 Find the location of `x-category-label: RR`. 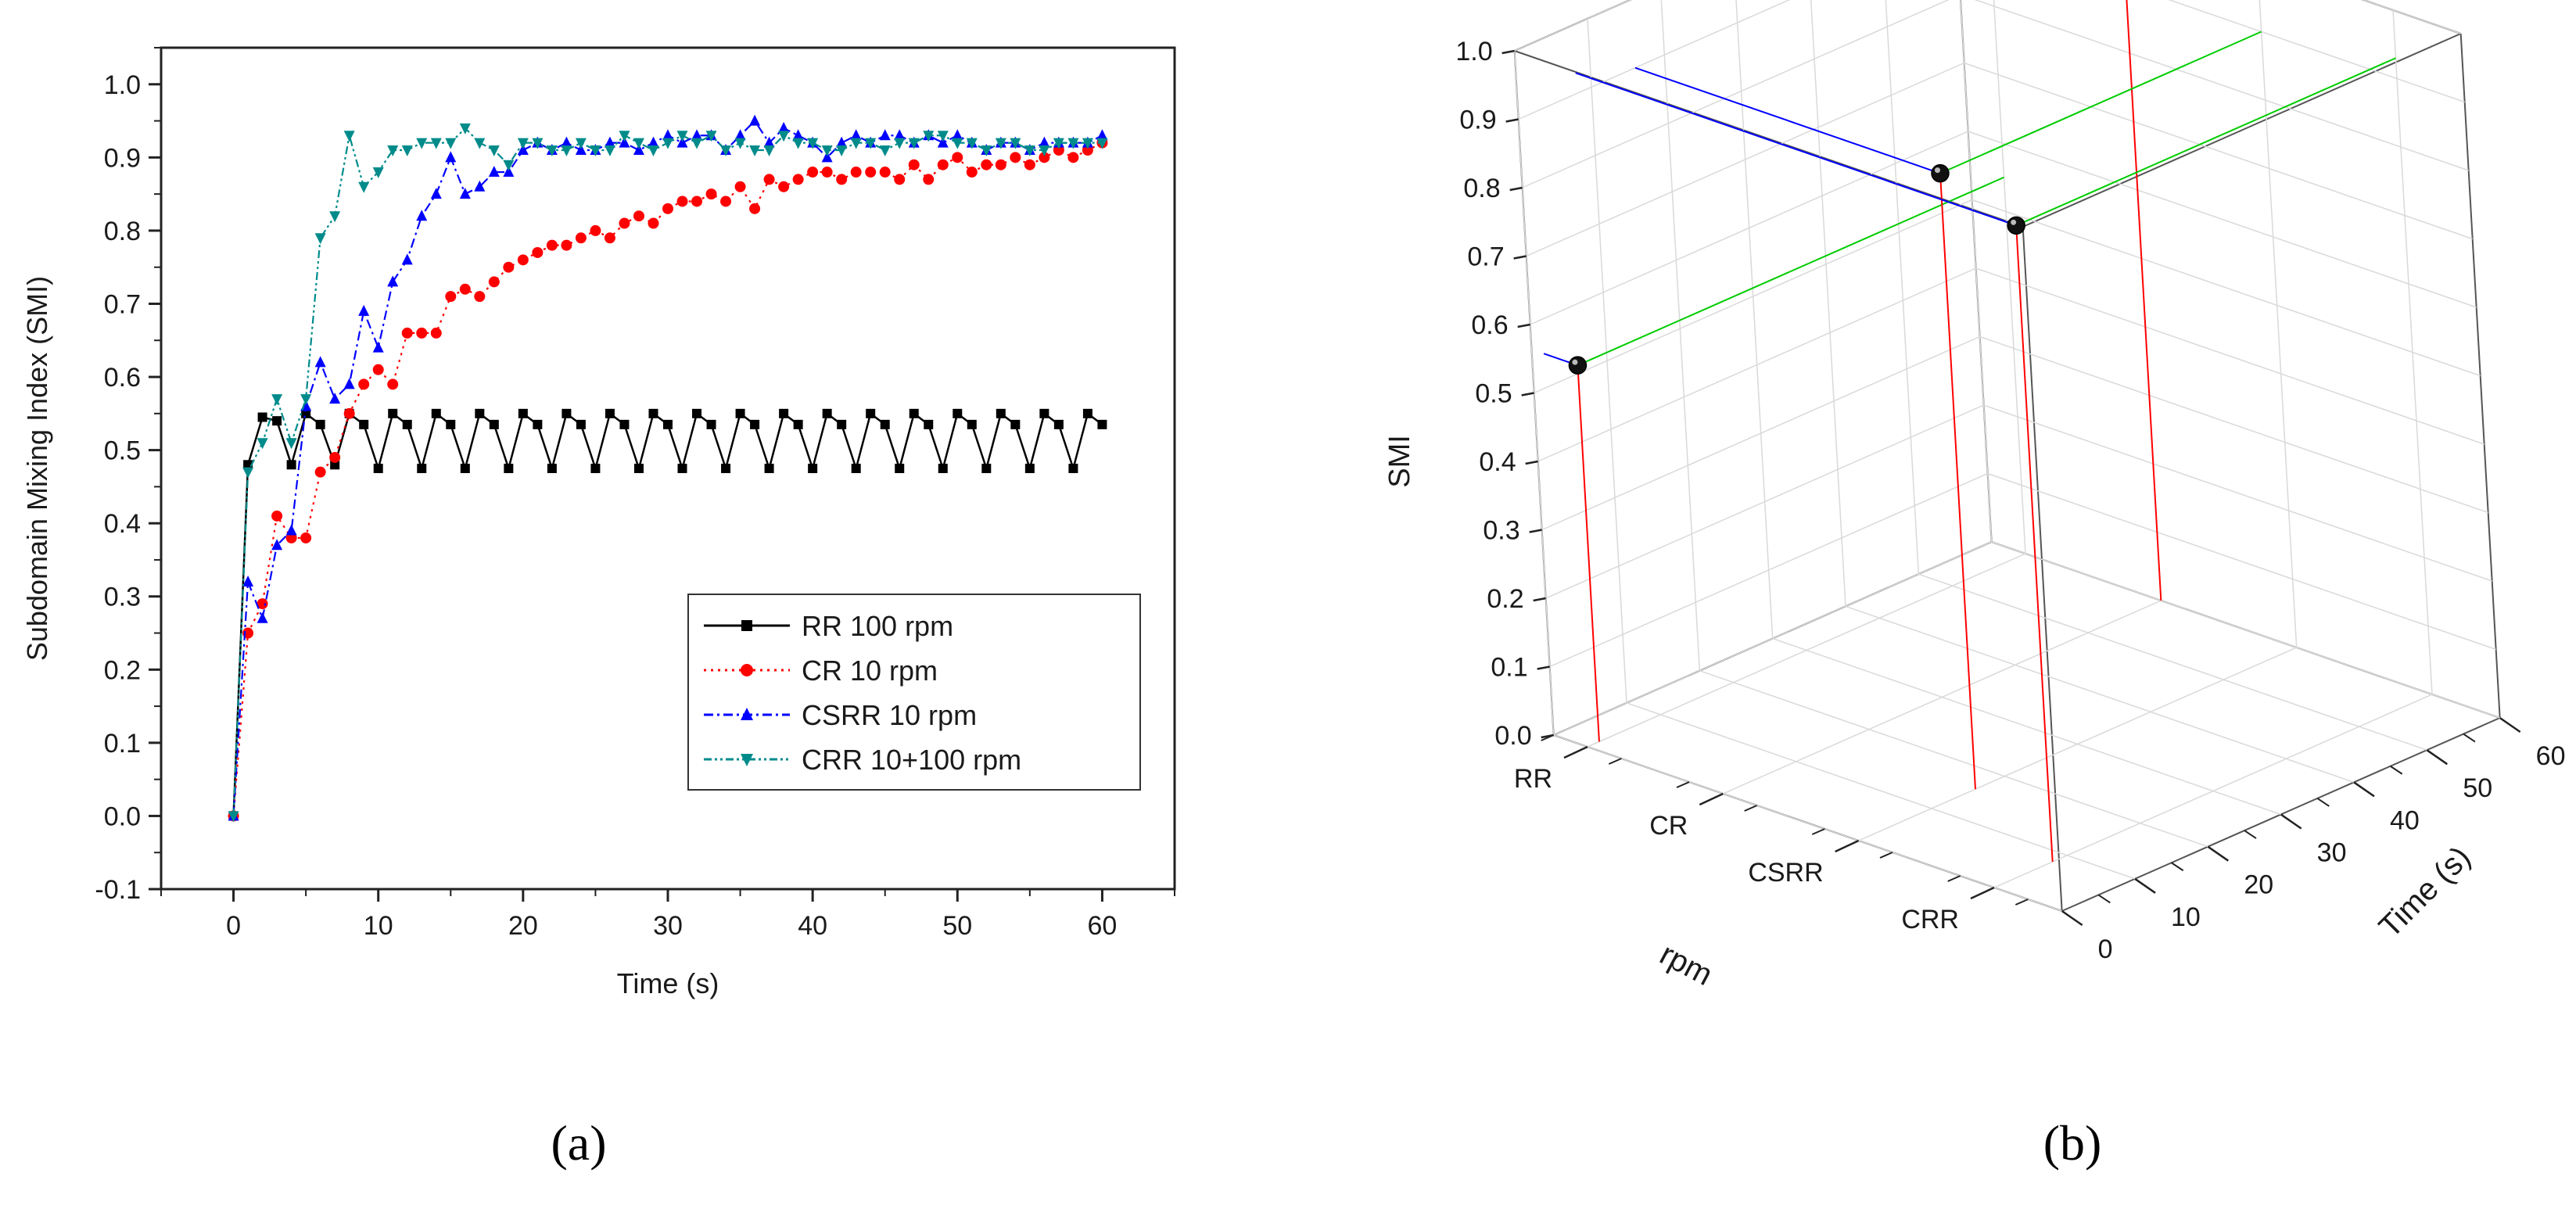

x-category-label: RR is located at coordinates (1533, 779).